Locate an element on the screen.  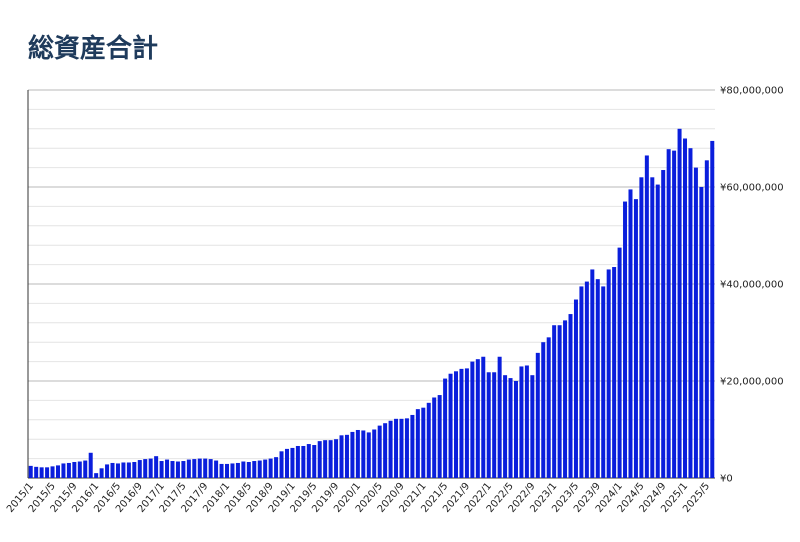
y-tick-label: ¥80,000,000 is located at coordinates (752, 91).